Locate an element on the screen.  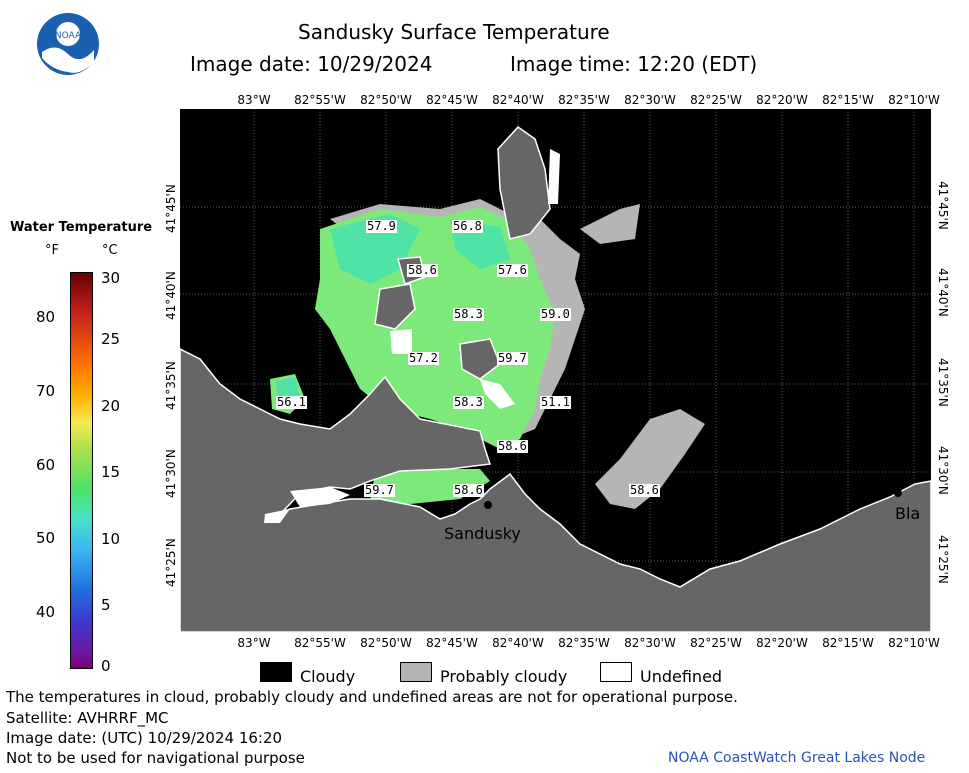
page-title: Sandusky Surface Temperature is located at coordinates (454, 32).